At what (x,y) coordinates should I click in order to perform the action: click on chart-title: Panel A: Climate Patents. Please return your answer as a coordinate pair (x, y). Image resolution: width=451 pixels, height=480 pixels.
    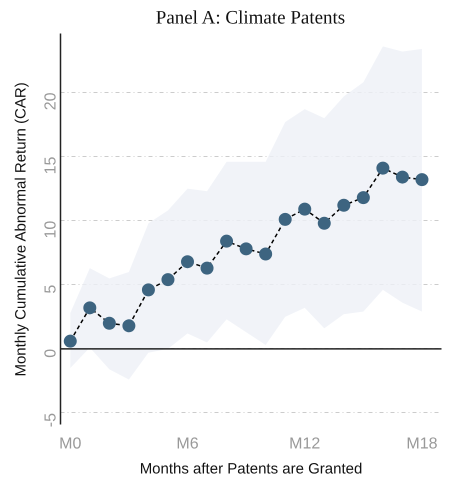
    Looking at the image, I should click on (251, 18).